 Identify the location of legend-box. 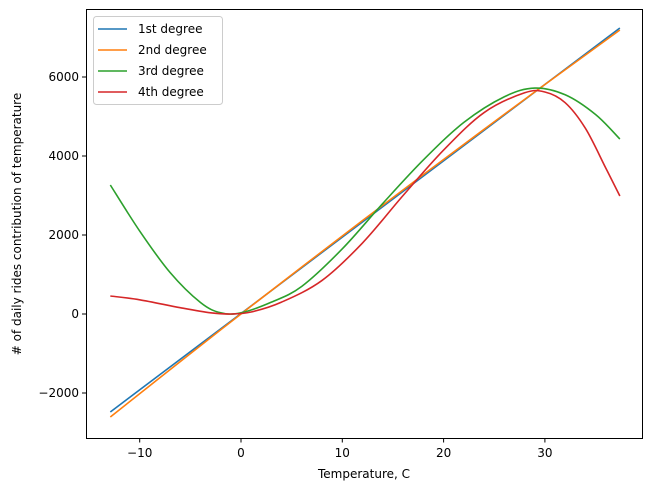
(158, 60).